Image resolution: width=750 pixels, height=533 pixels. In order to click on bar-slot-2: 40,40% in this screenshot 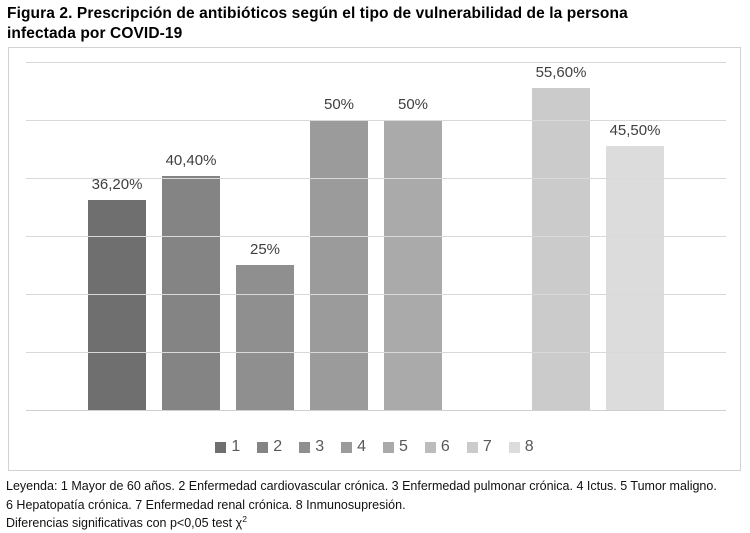, I will do `click(191, 236)`.